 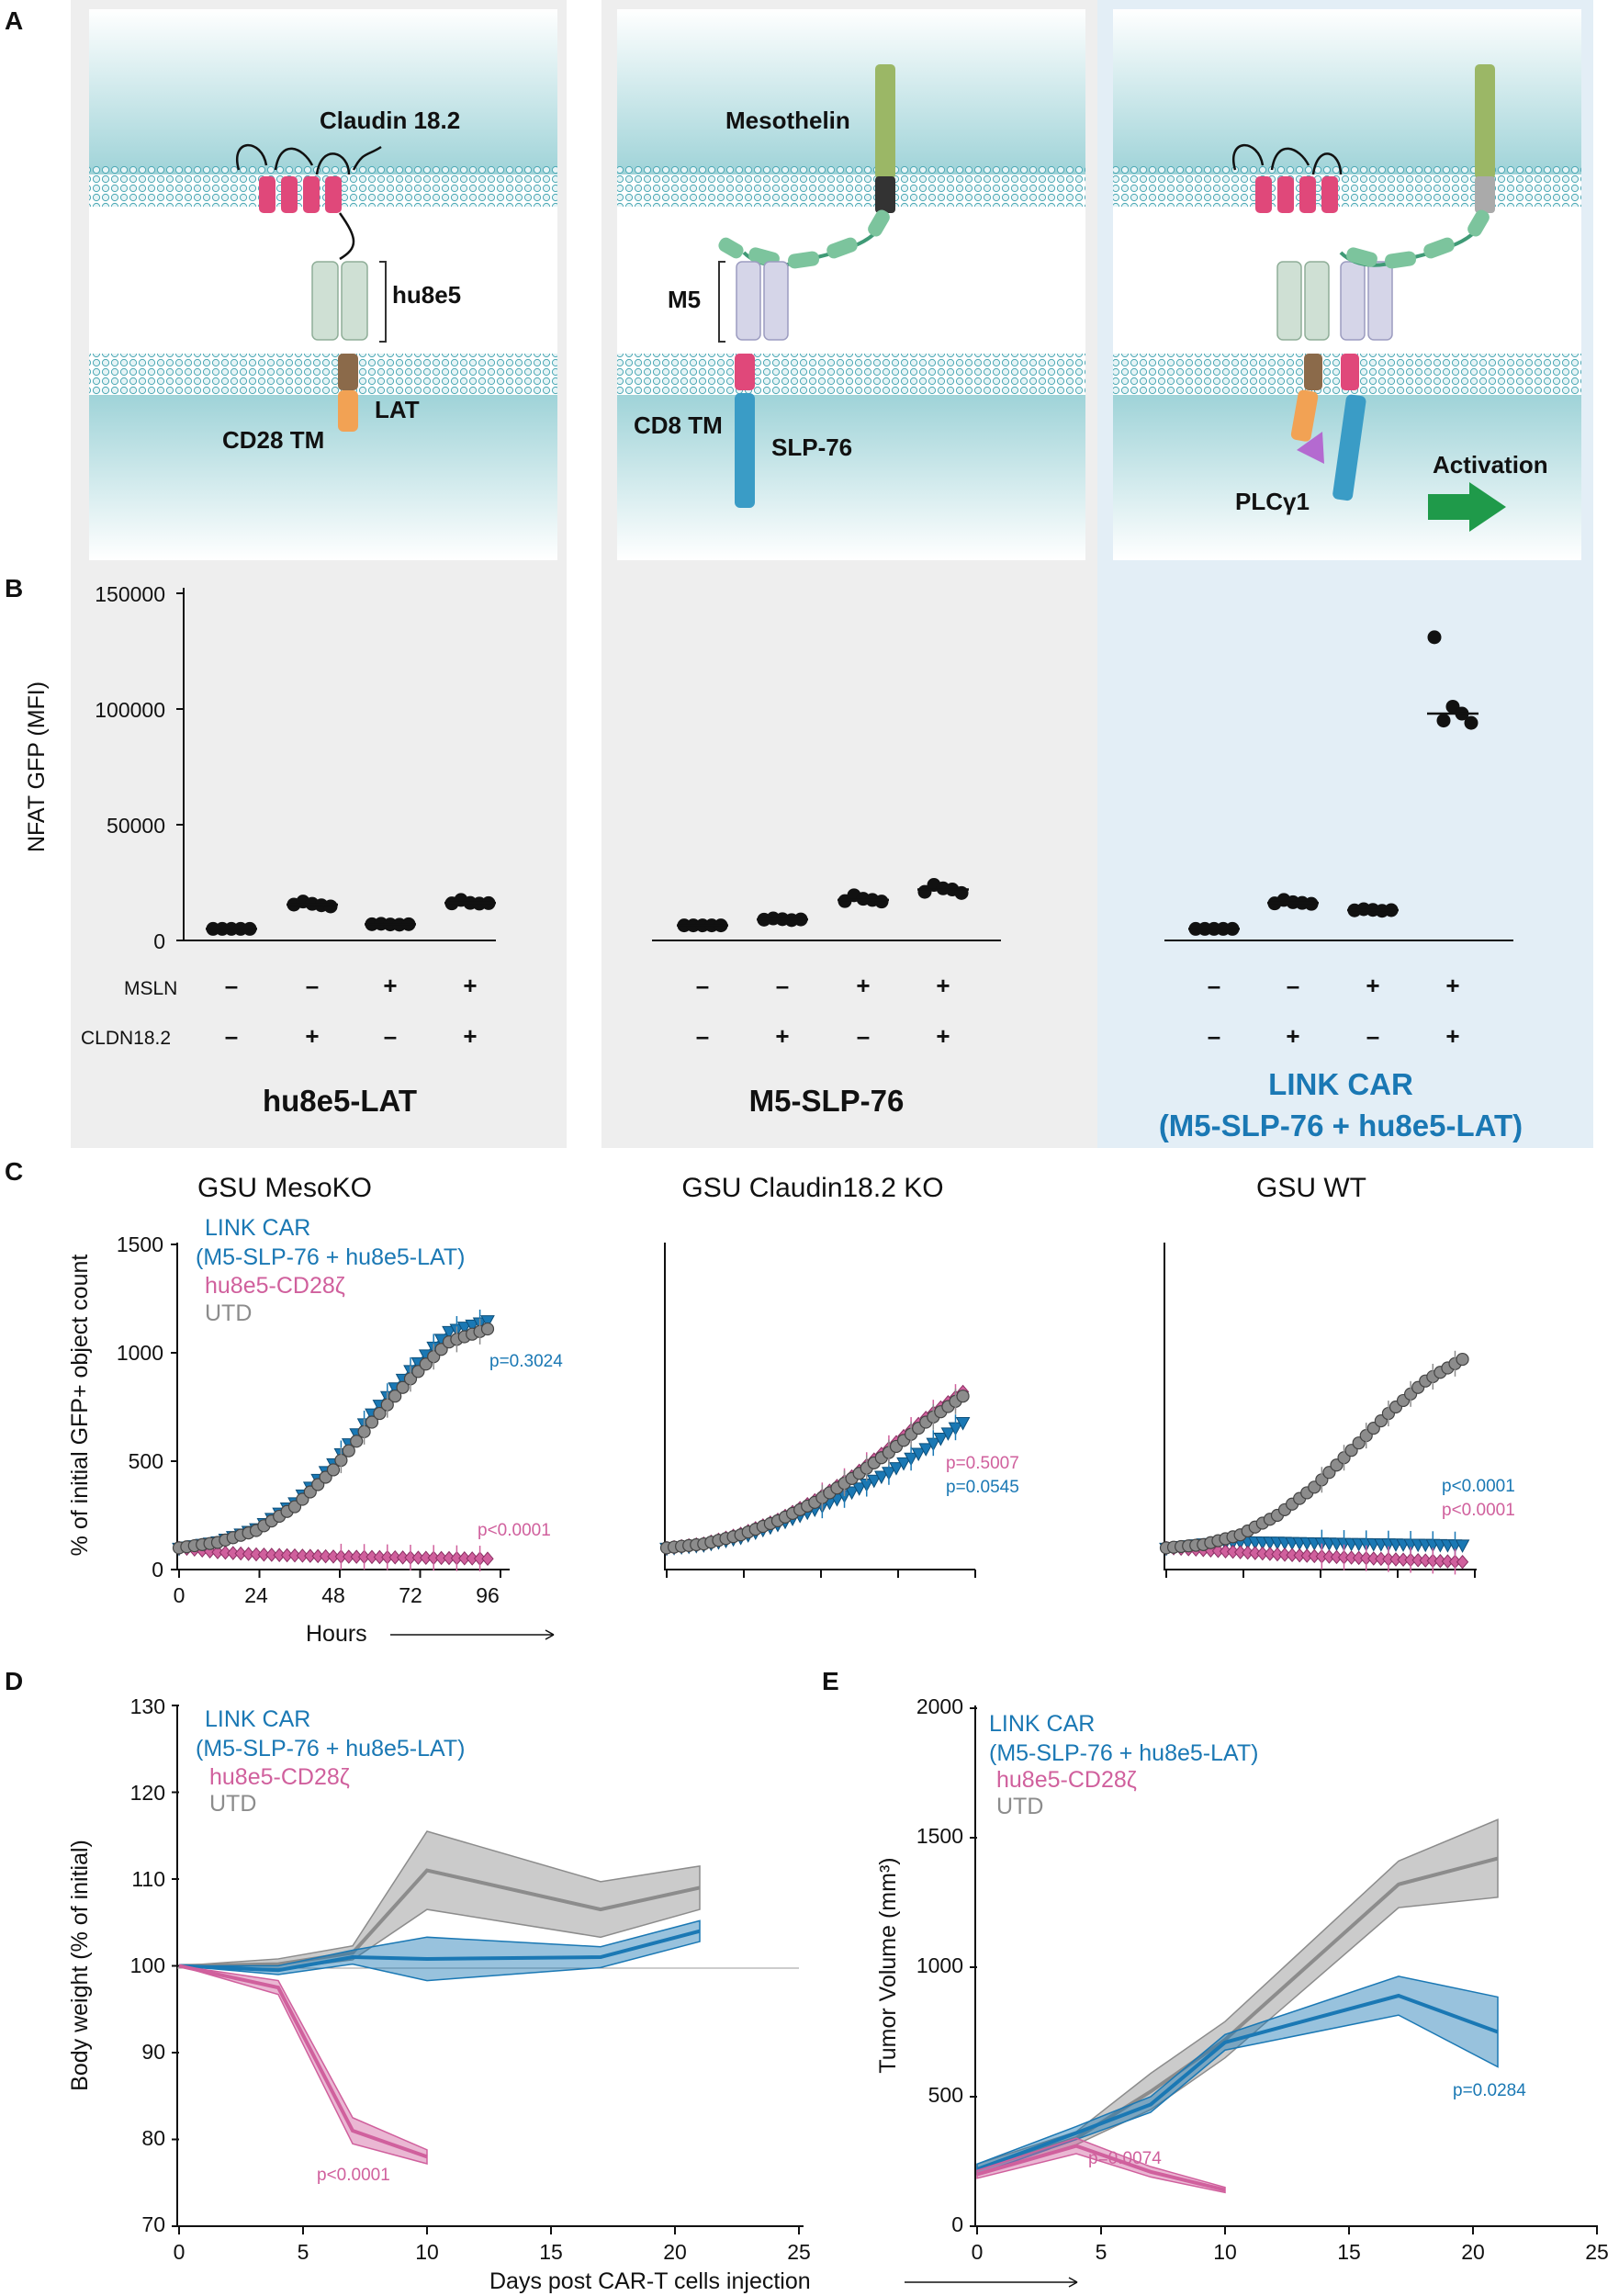 What do you see at coordinates (228, 1313) in the screenshot?
I see `c-legend-utd: UTD` at bounding box center [228, 1313].